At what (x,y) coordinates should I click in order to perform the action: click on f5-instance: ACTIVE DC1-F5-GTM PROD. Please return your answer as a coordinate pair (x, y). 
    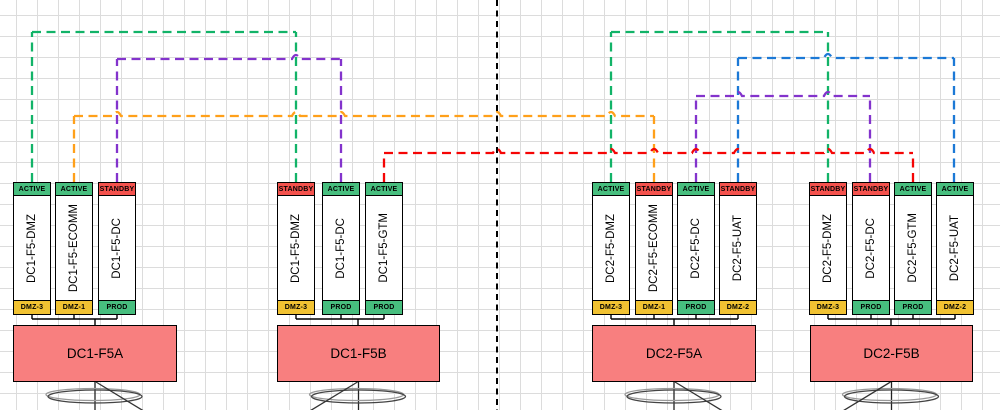
    Looking at the image, I should click on (384, 248).